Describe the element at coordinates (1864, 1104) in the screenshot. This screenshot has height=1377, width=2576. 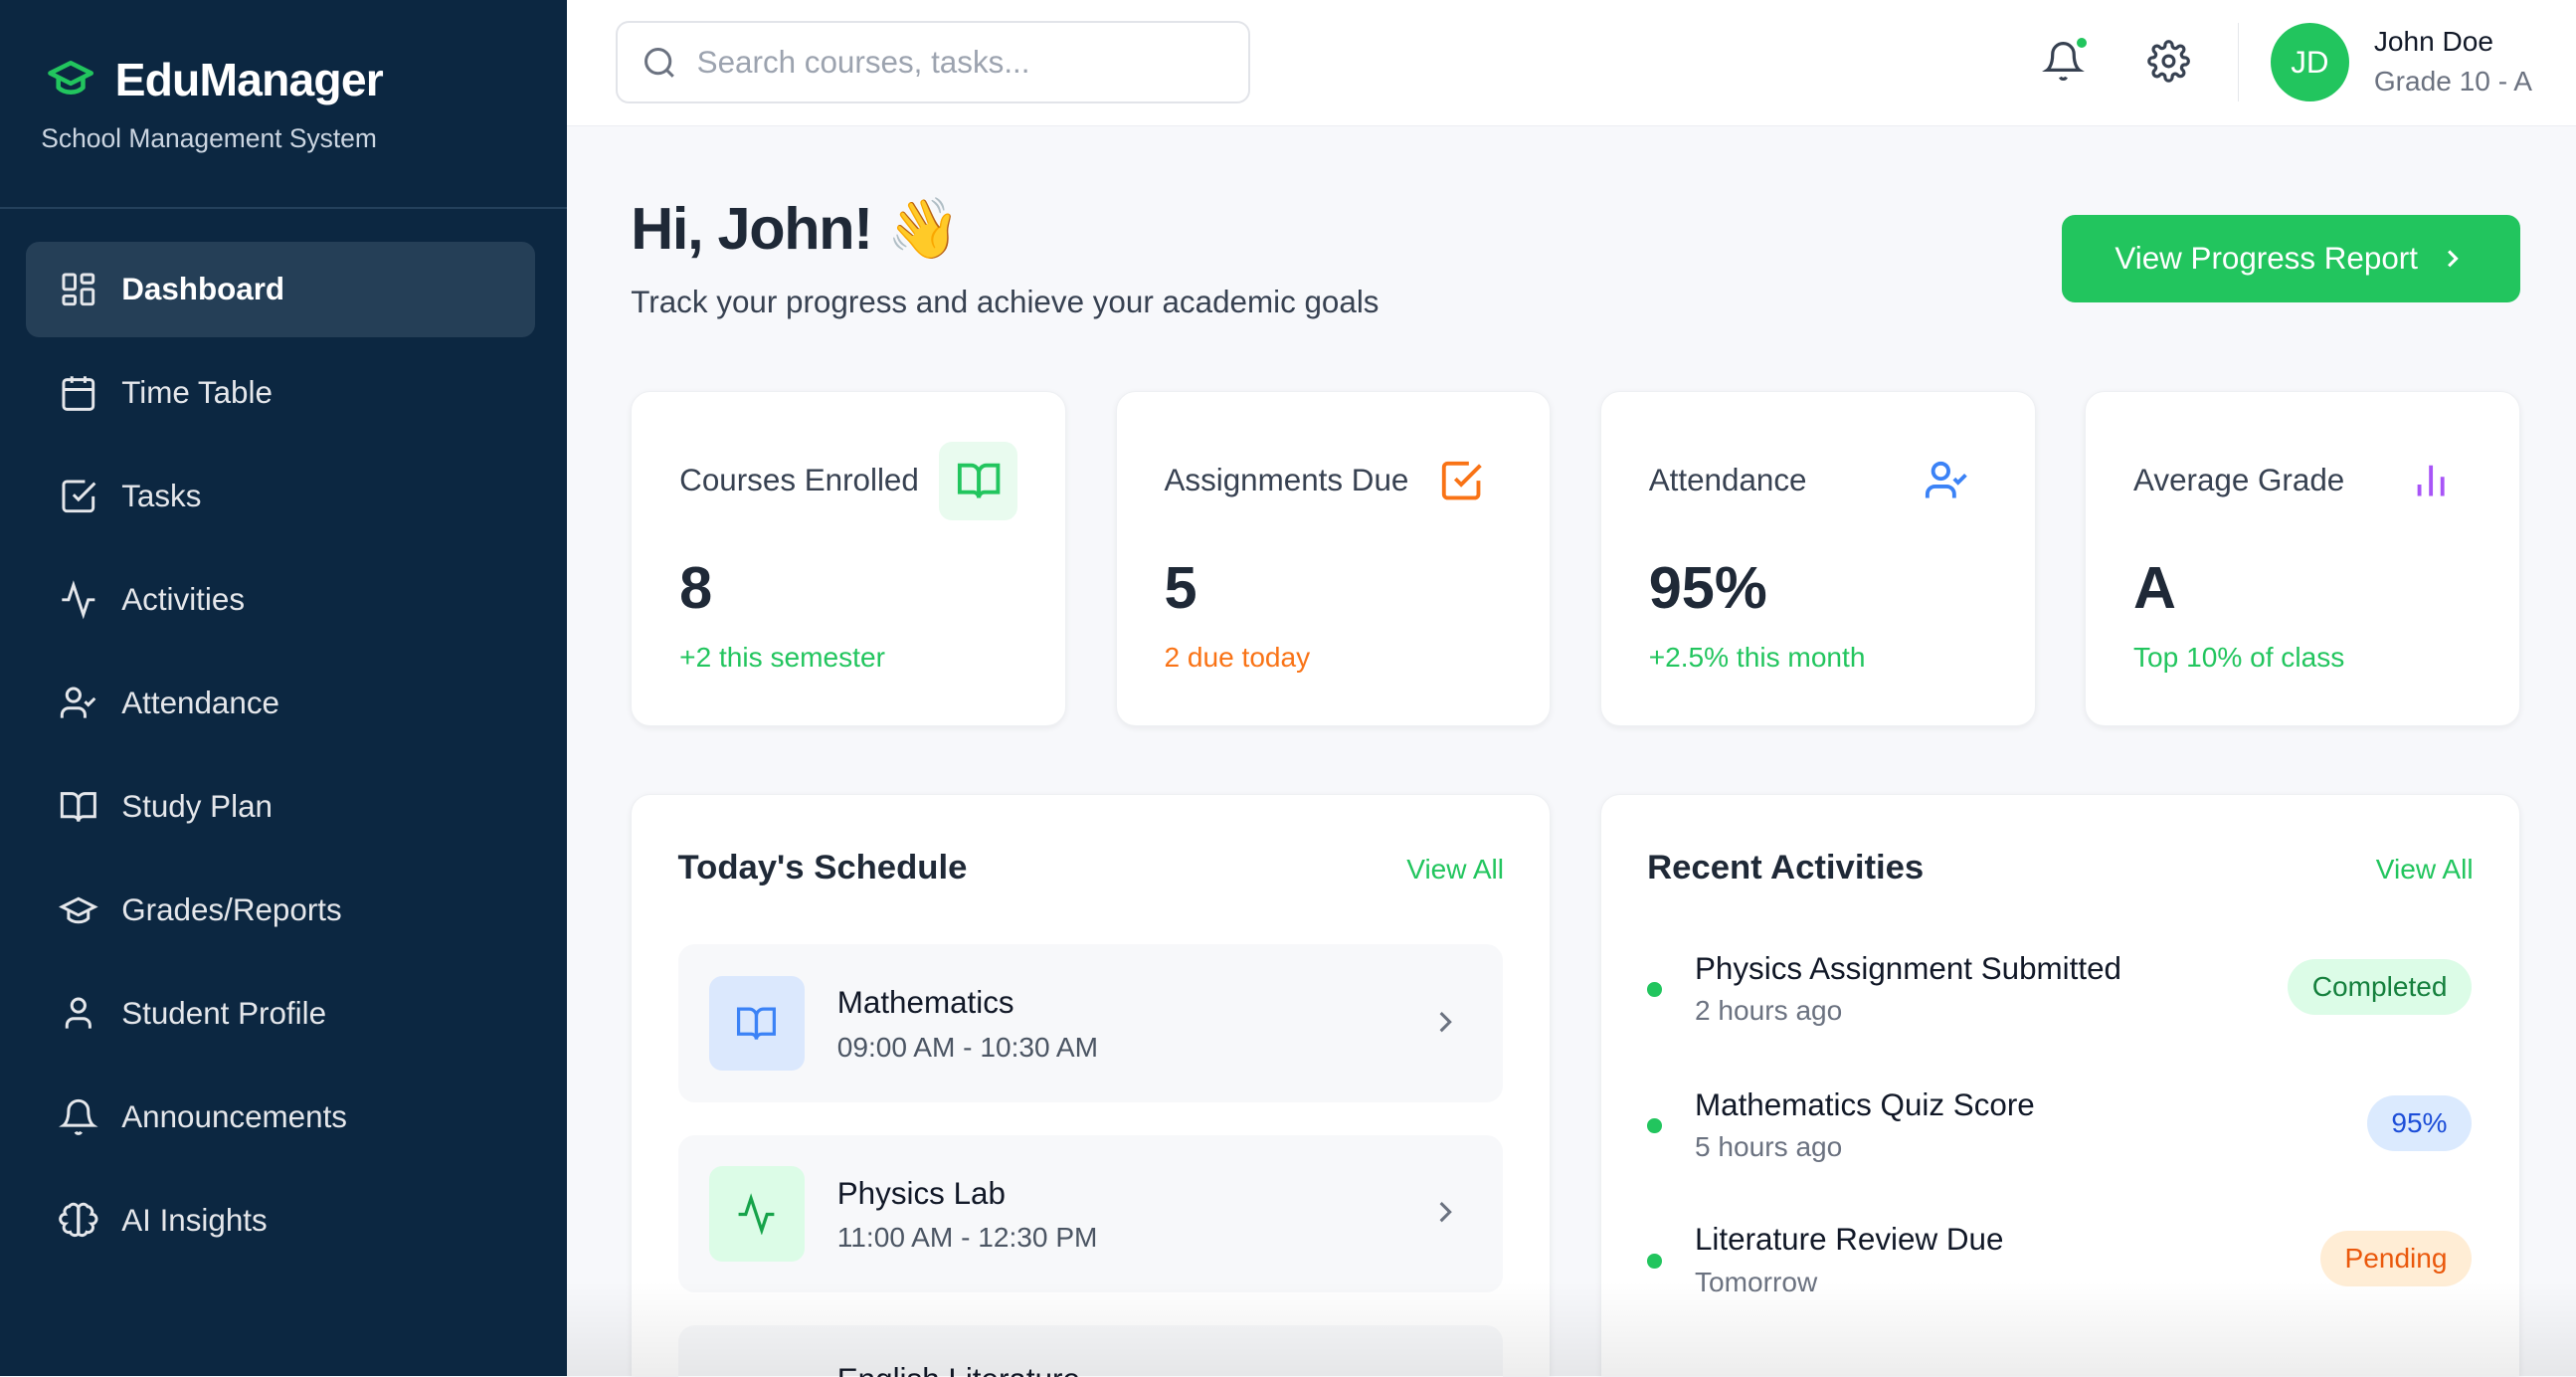
I see `activity-title: Mathematics Quiz Score` at that location.